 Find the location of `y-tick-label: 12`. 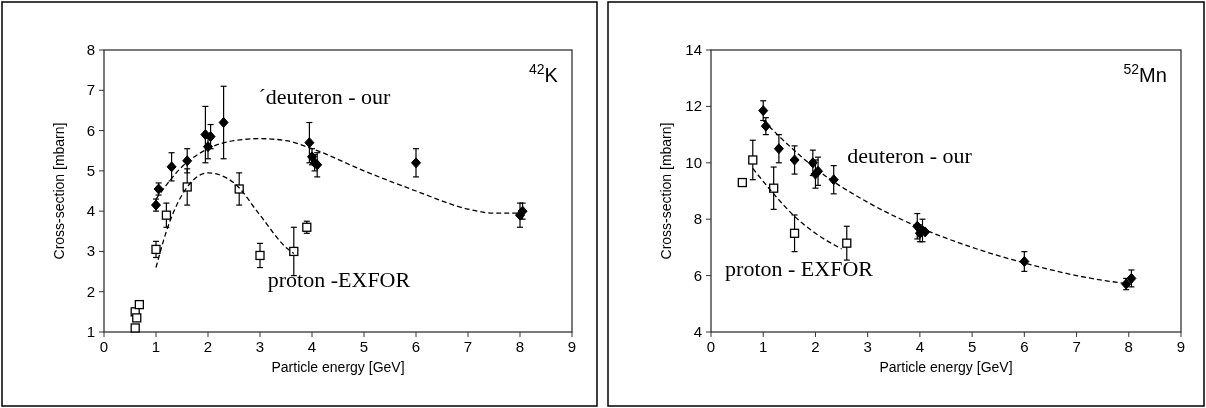

y-tick-label: 12 is located at coordinates (693, 106).